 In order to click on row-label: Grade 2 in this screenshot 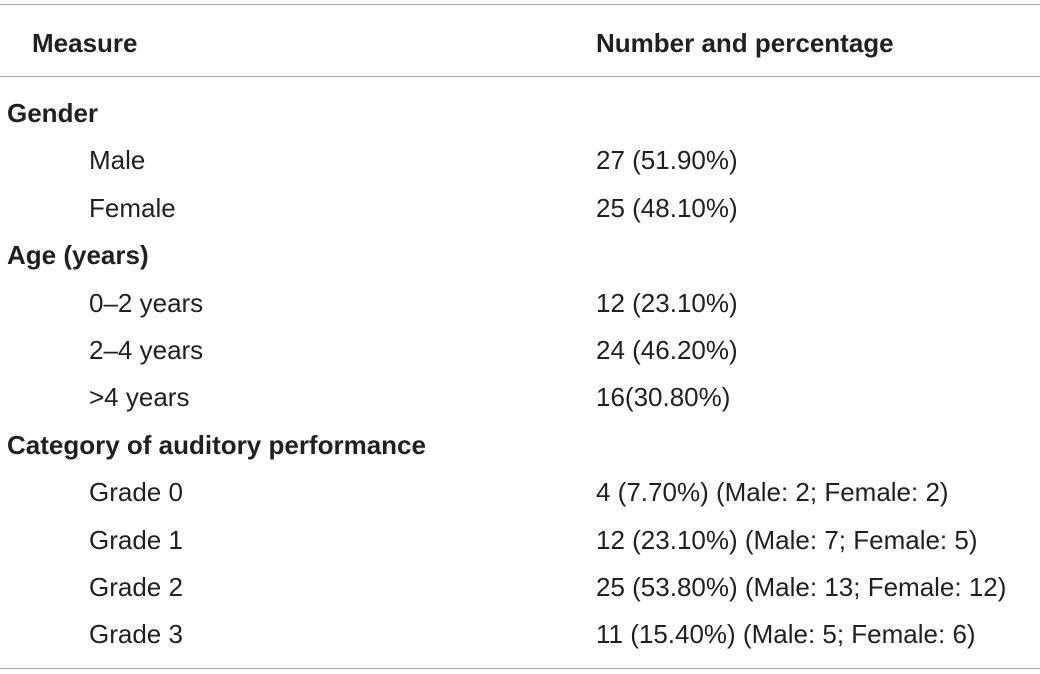, I will do `click(136, 586)`.